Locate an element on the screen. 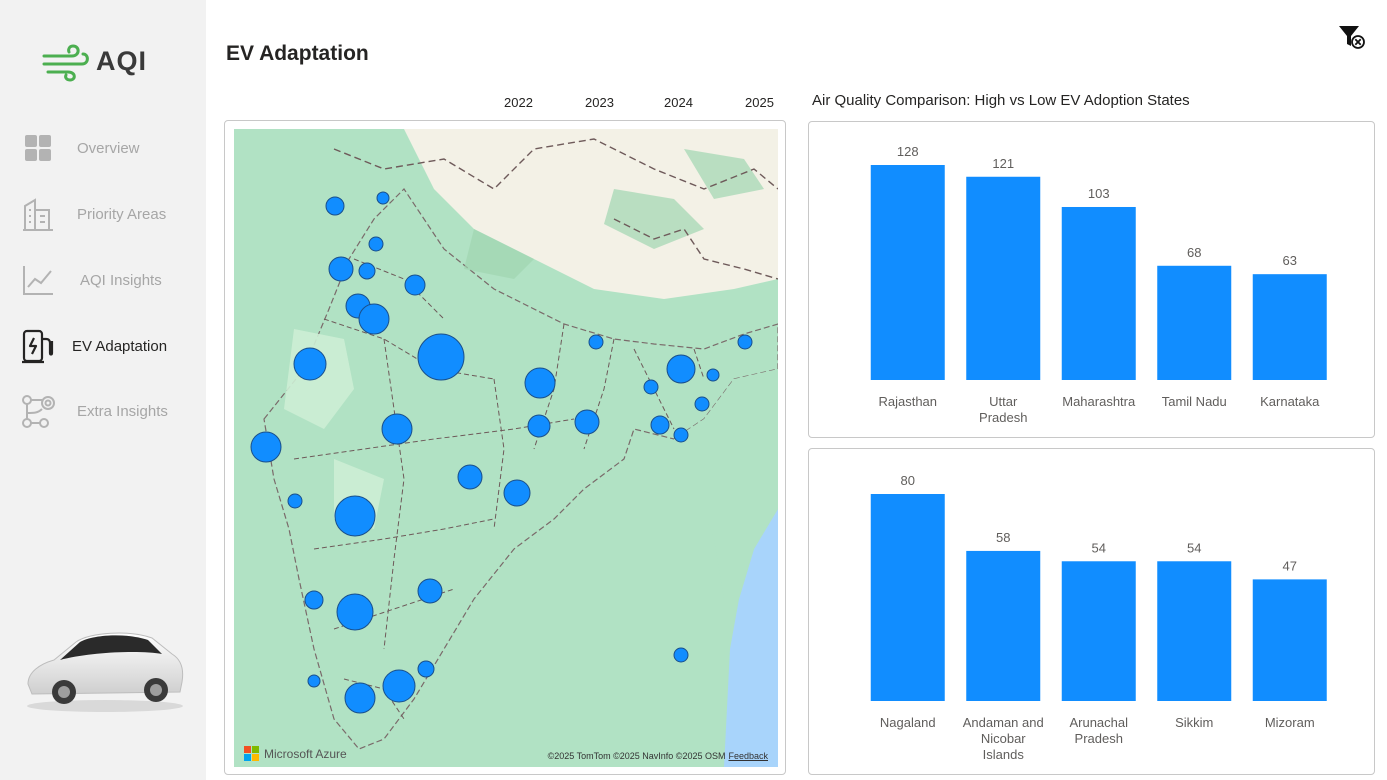 Image resolution: width=1387 pixels, height=780 pixels. feedback-link: Feedback is located at coordinates (748, 756).